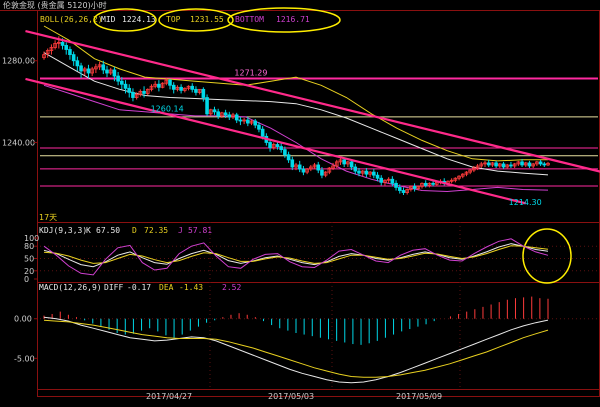  I want to click on kdj-d-line, so click(296, 254).